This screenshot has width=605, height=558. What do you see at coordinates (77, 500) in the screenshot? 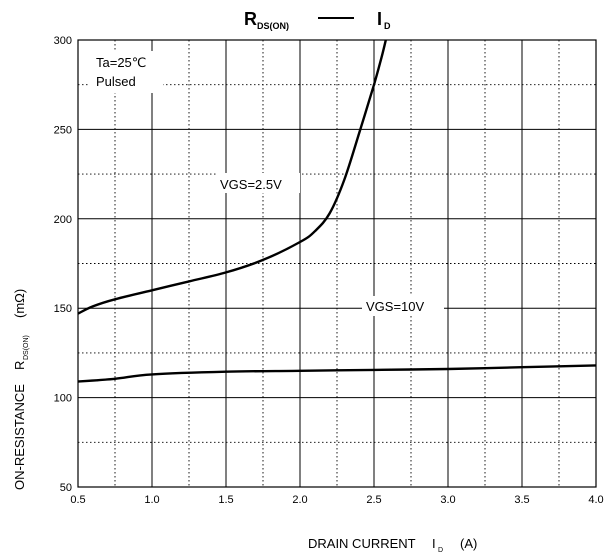
I see `x-tick-label: 0.5` at bounding box center [77, 500].